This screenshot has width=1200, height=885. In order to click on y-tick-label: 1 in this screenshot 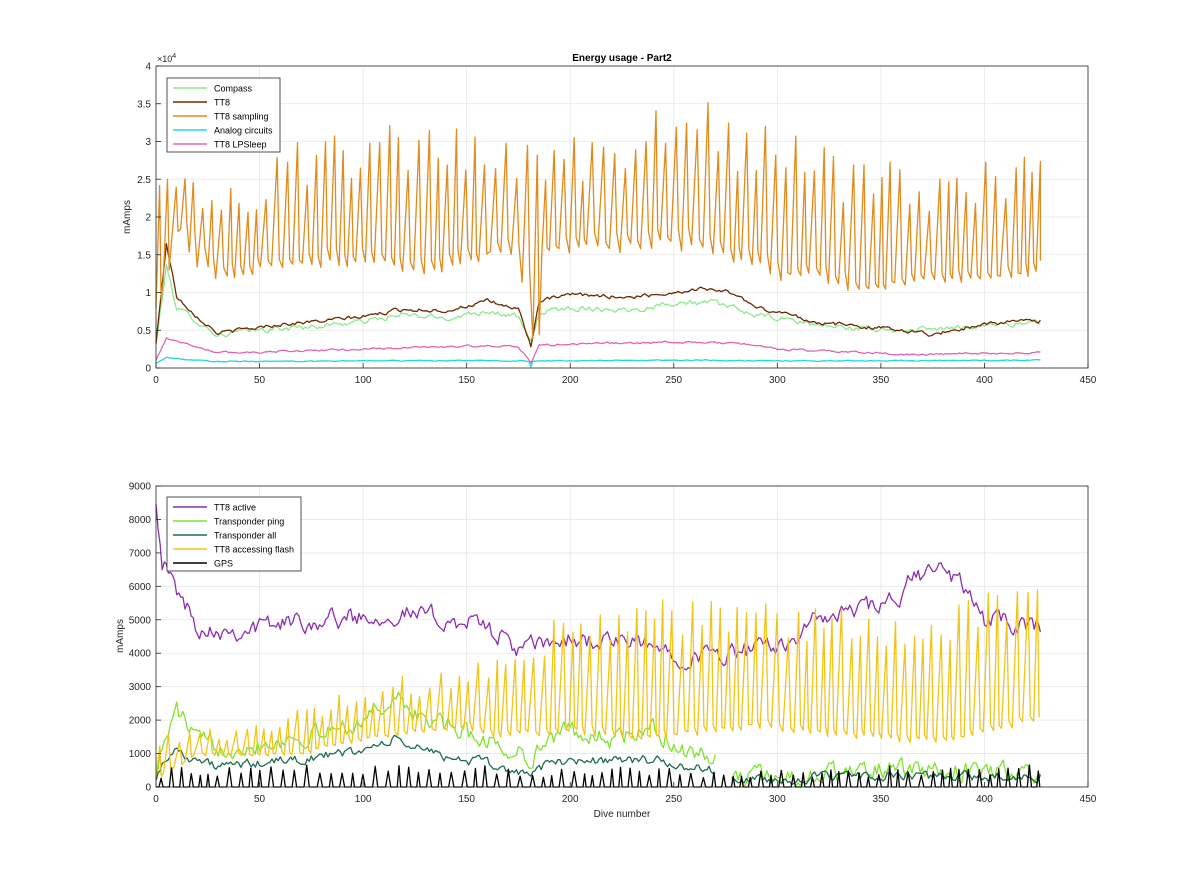, I will do `click(148, 293)`.